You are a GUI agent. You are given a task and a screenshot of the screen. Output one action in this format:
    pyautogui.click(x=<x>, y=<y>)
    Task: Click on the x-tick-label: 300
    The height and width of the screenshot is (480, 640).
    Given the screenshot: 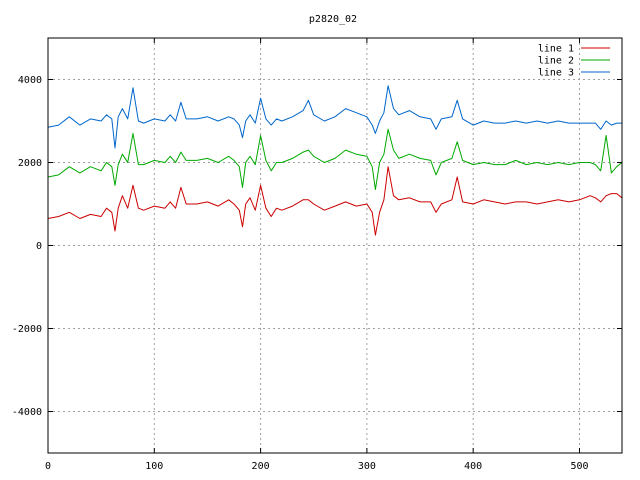 What is the action you would take?
    pyautogui.click(x=367, y=466)
    